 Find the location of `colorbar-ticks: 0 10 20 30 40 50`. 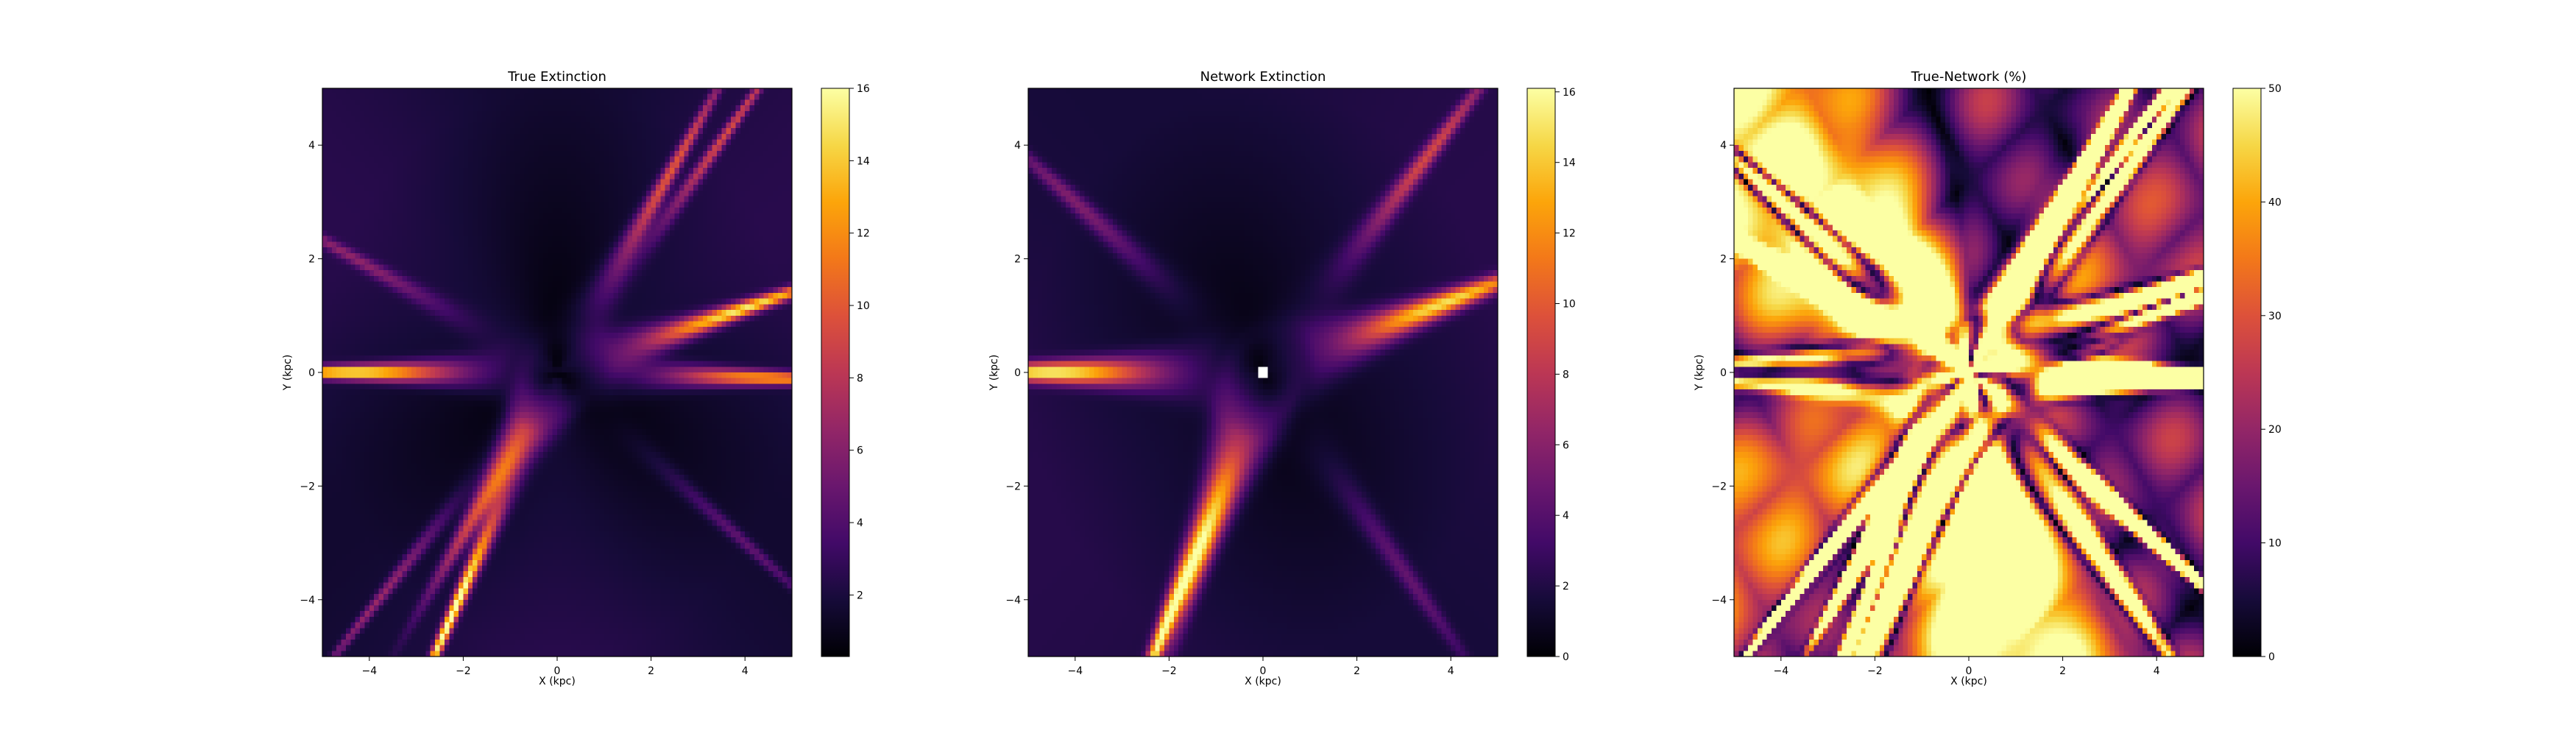

colorbar-ticks: 0 10 20 30 40 50 is located at coordinates (2271, 373).